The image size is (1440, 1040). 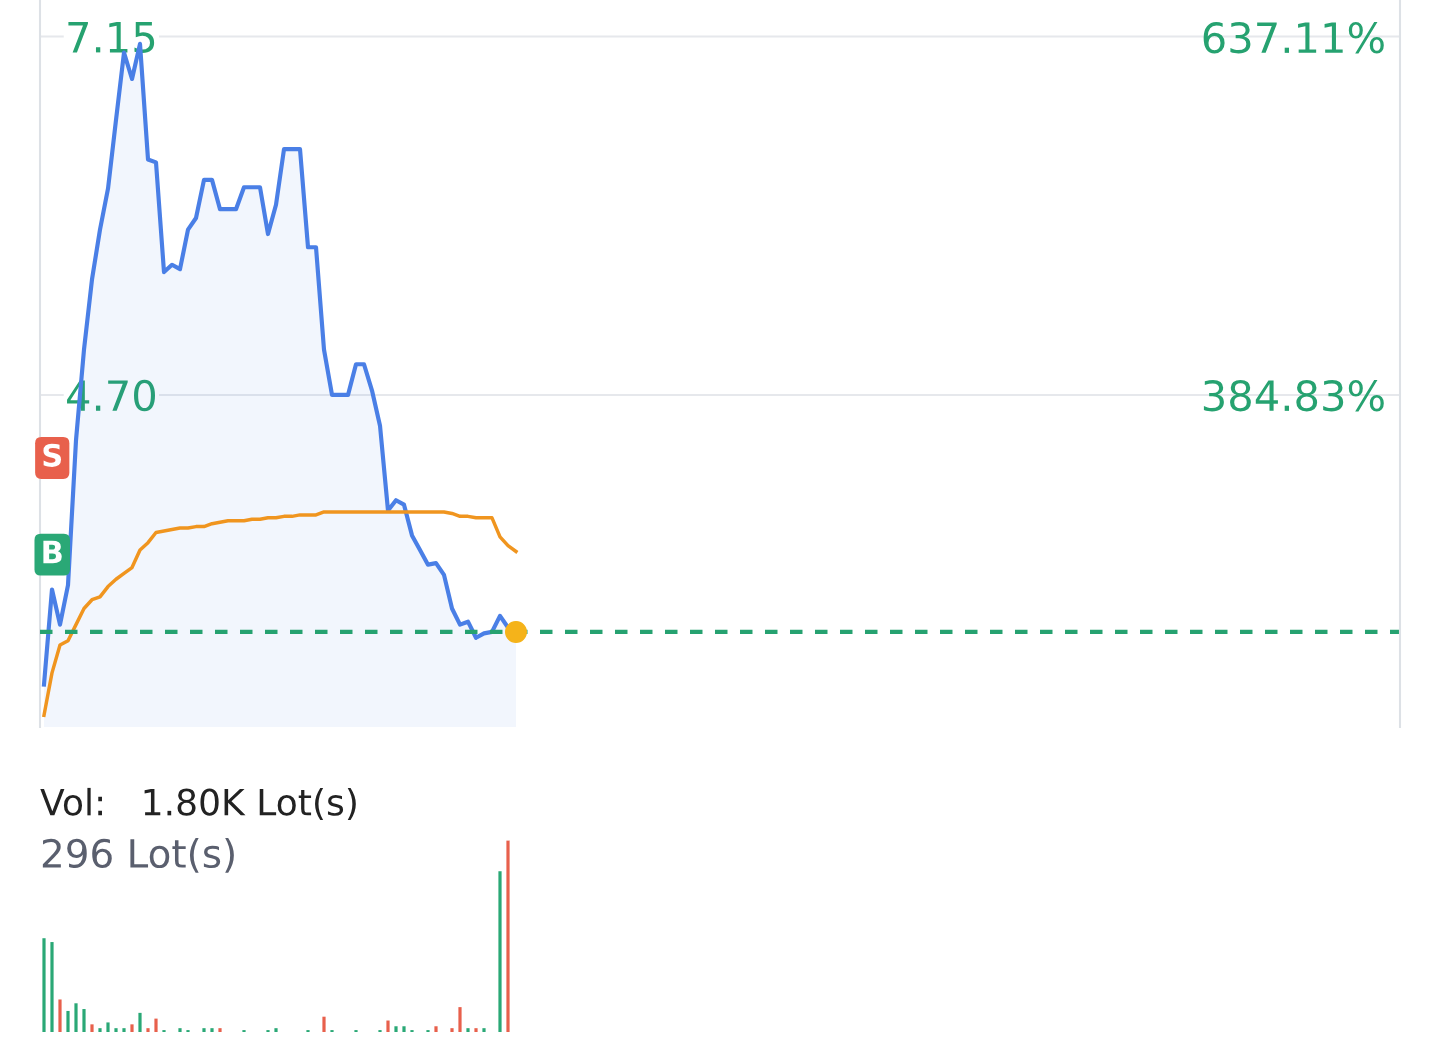 I want to click on annotation: 296 Lot(s), so click(x=138, y=855).